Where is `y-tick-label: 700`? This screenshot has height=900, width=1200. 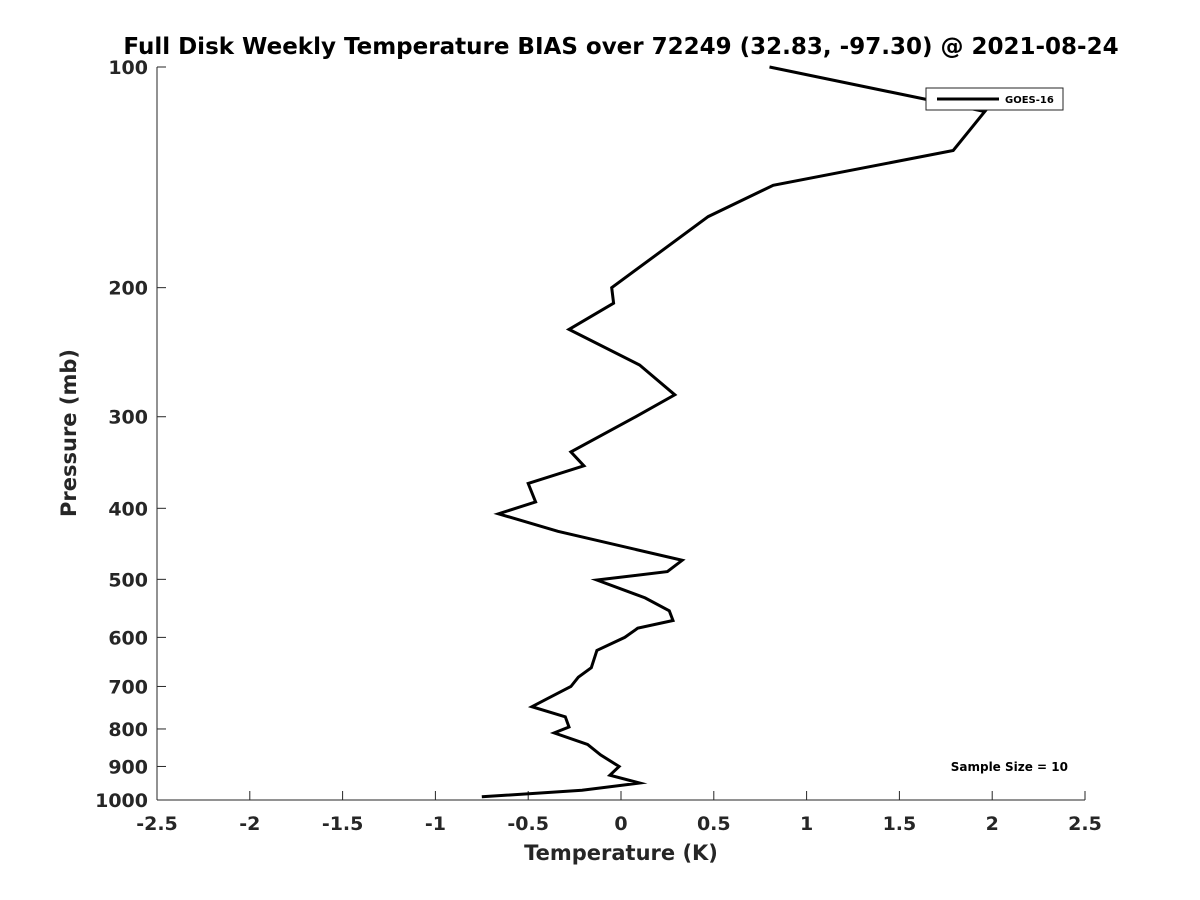
y-tick-label: 700 is located at coordinates (128, 687).